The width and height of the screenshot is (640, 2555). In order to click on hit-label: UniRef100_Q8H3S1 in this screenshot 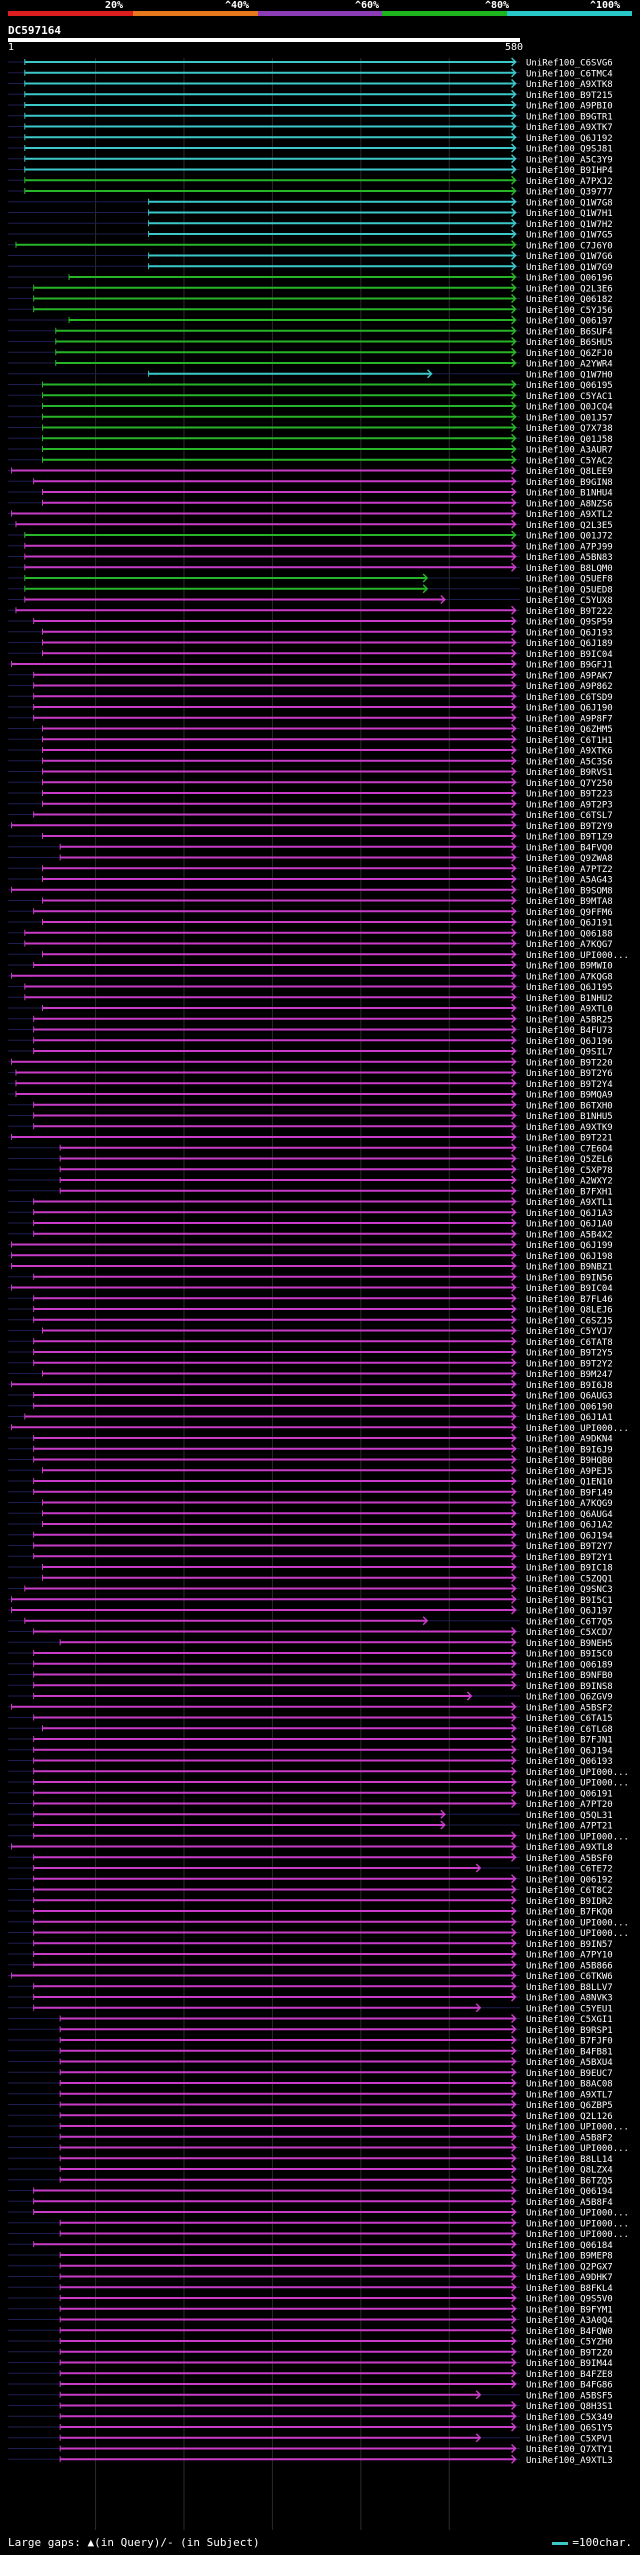, I will do `click(569, 2407)`.